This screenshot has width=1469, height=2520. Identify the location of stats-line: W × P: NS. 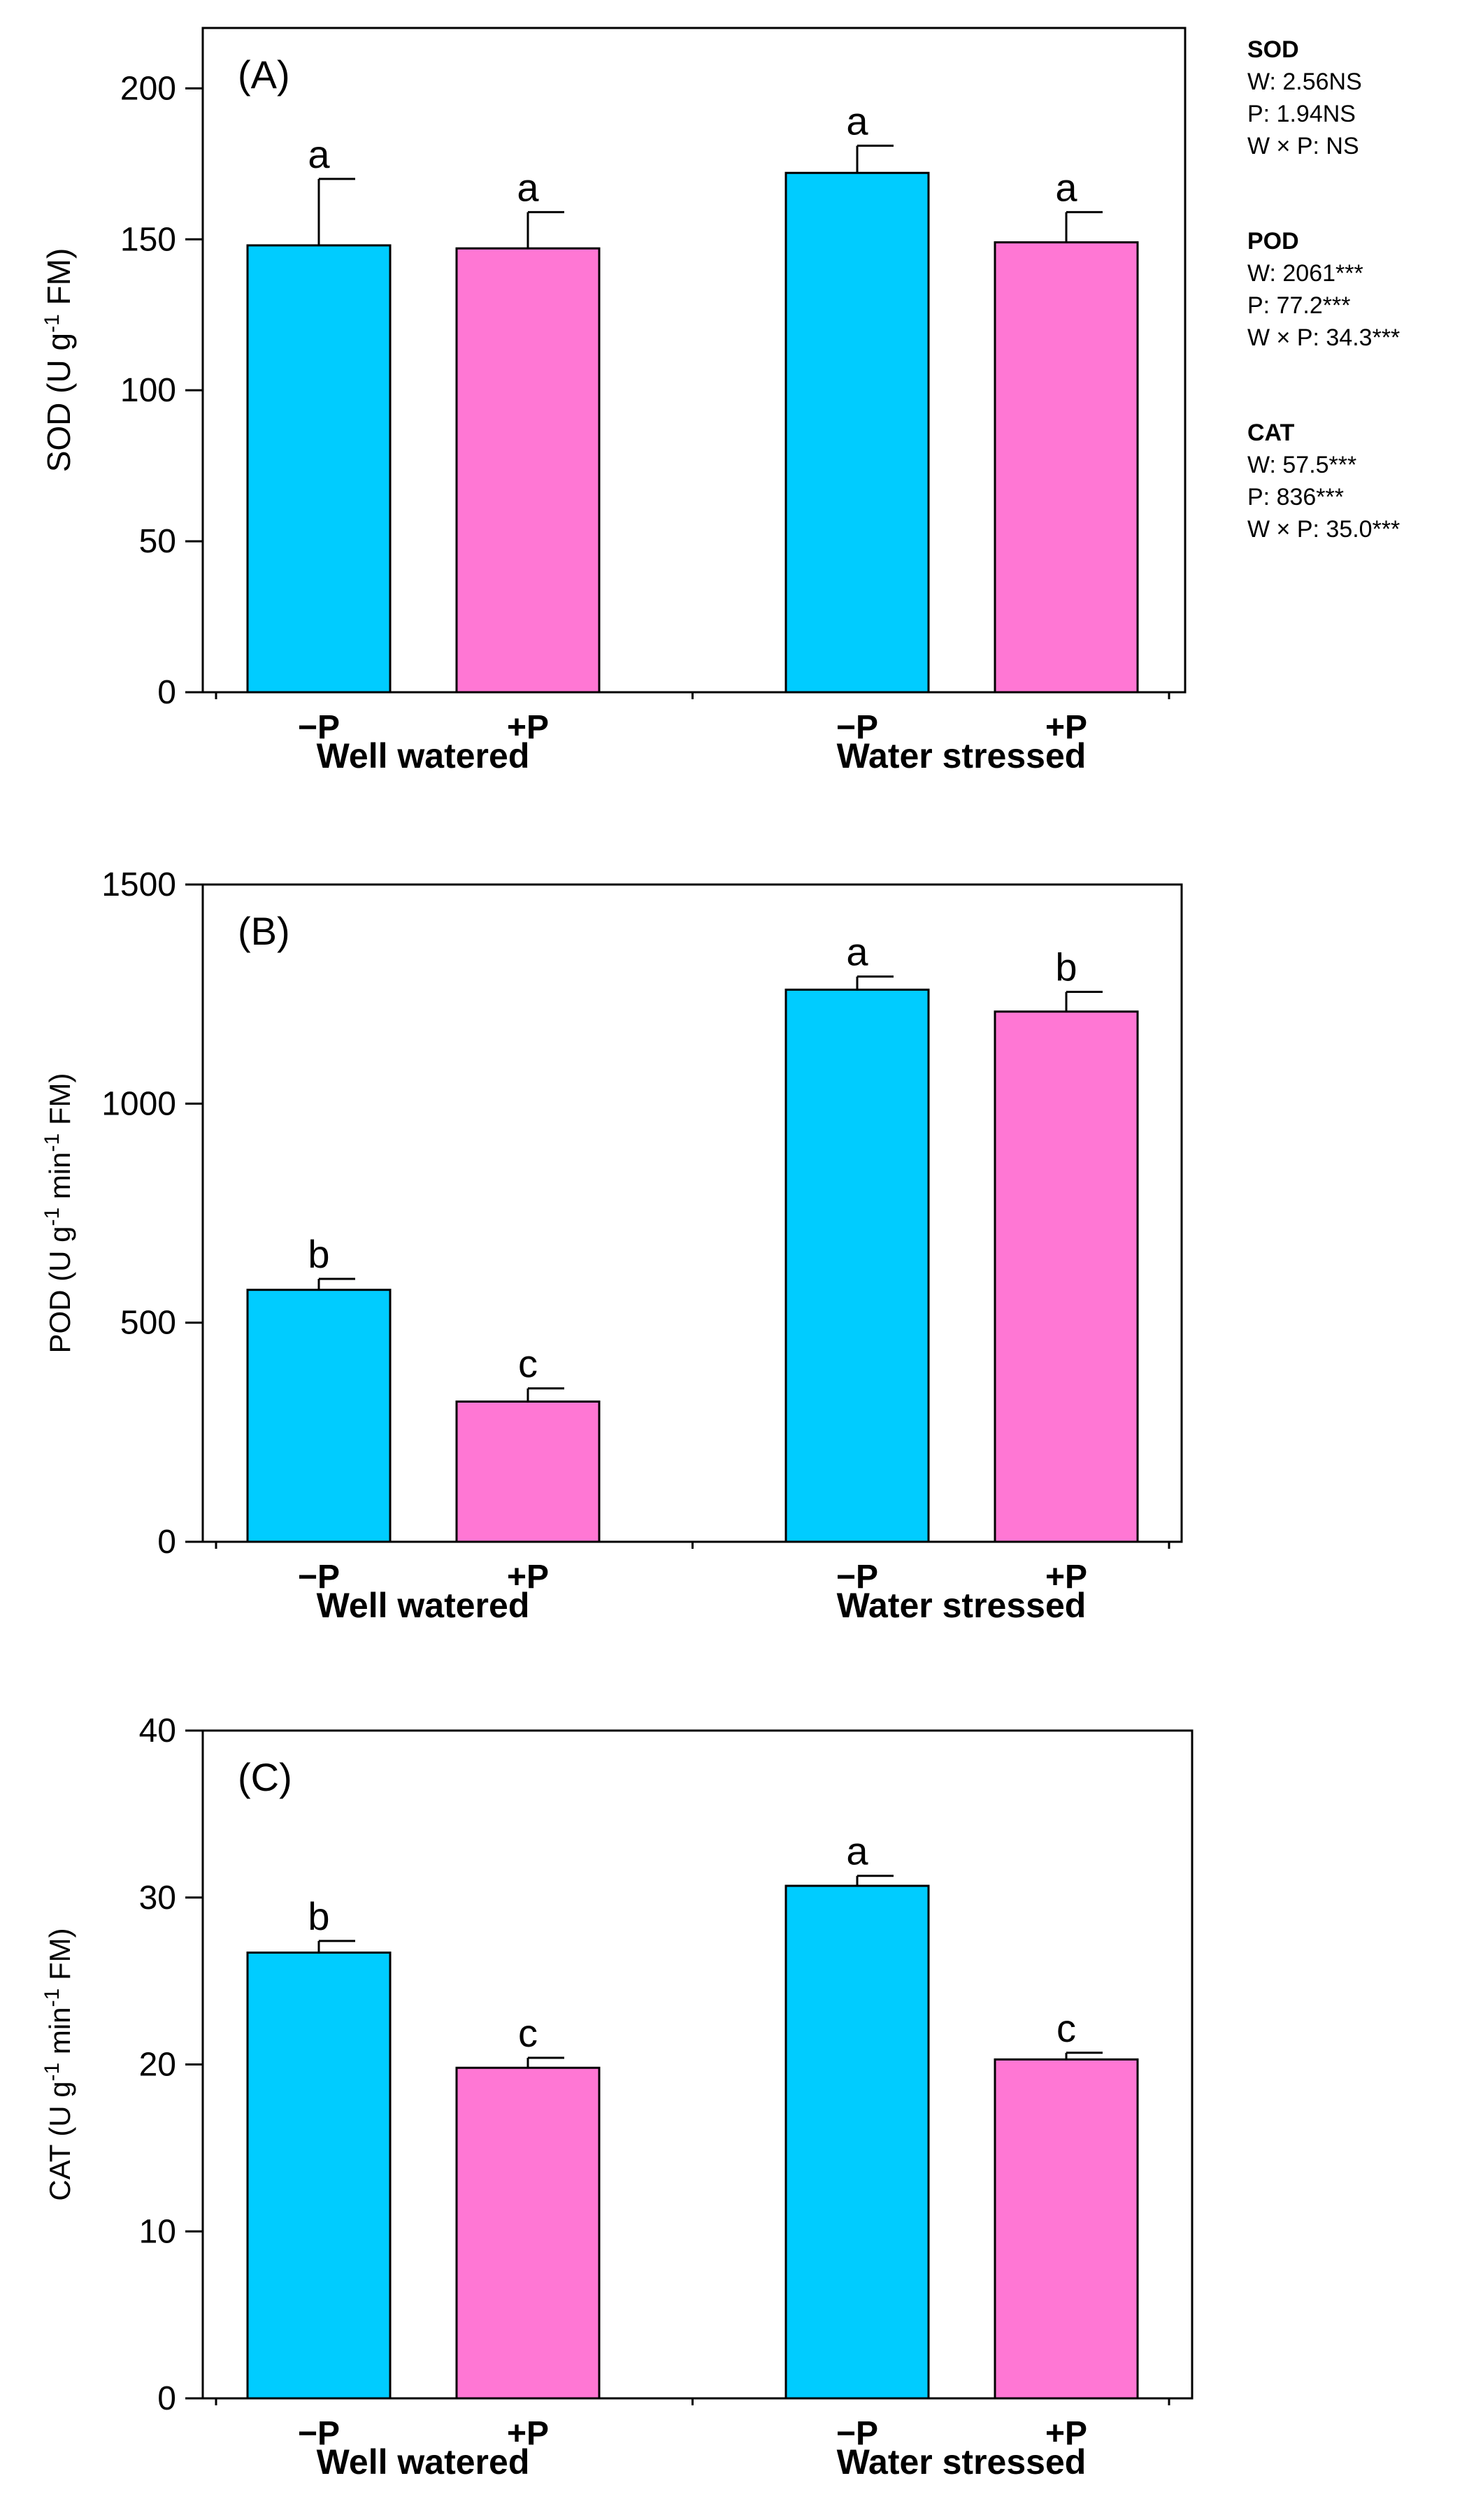
(1303, 146).